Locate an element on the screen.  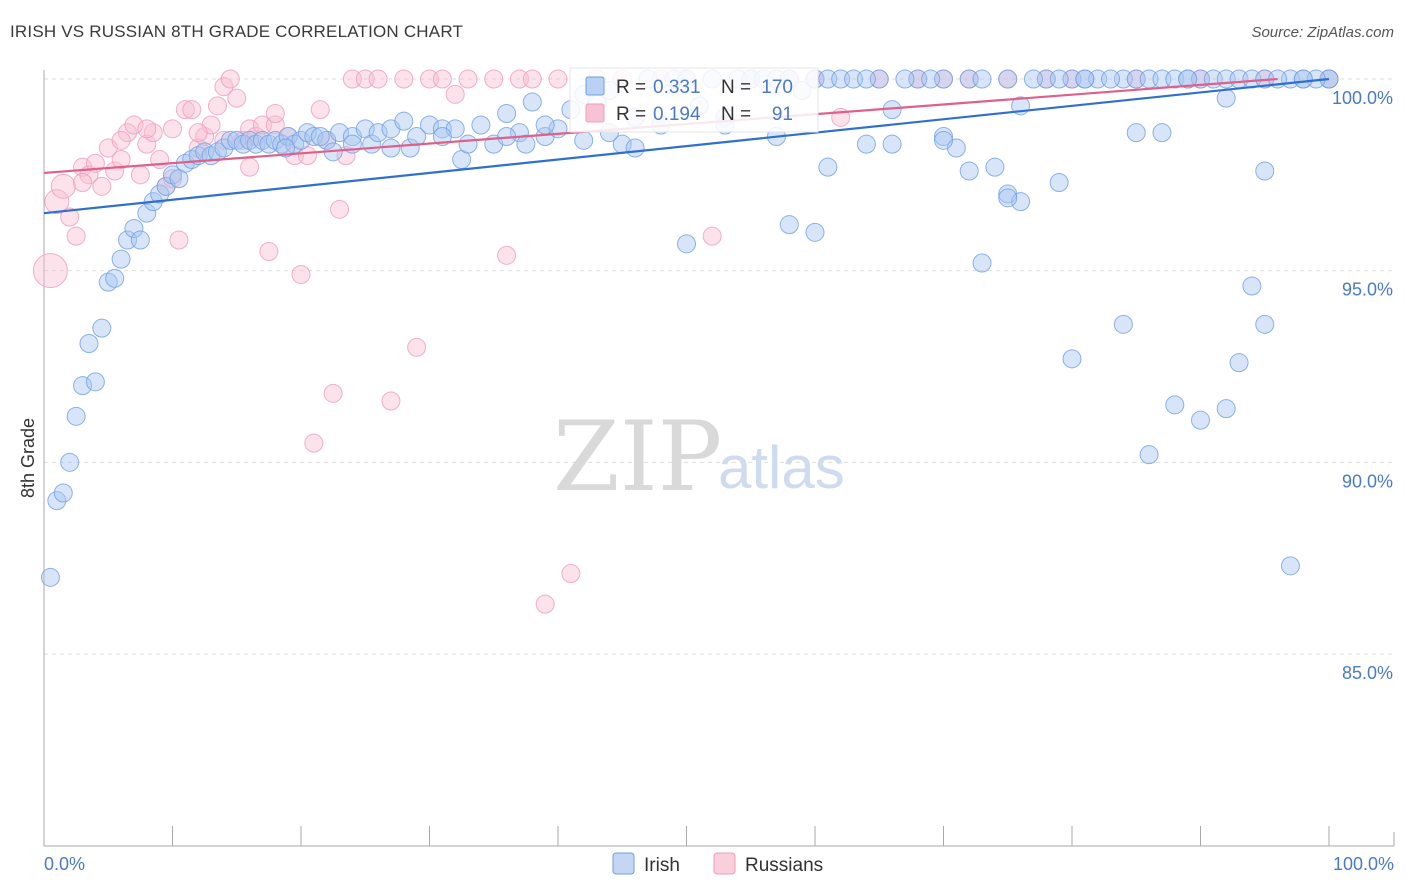
stats-legend: R = 0.331 N = 170 R = 0.194 N = 91 is located at coordinates (694, 100).